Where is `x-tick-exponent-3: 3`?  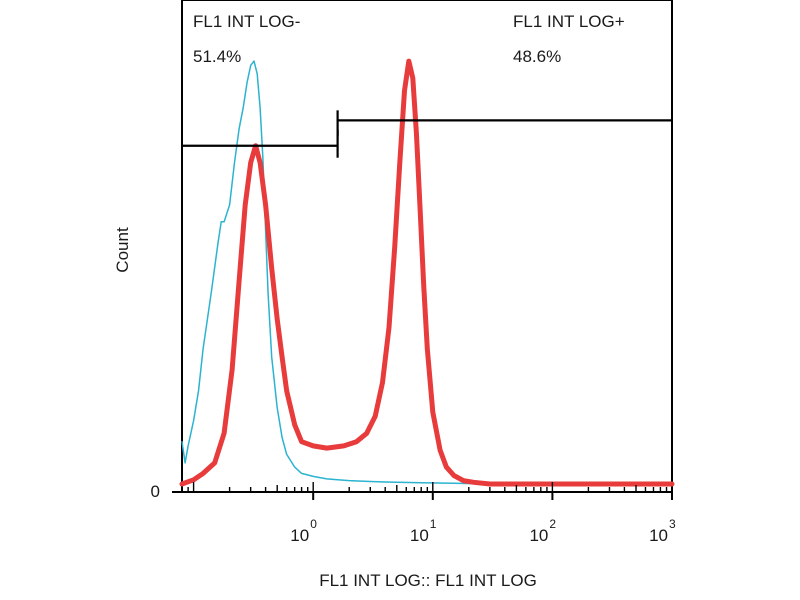 x-tick-exponent-3: 3 is located at coordinates (672, 524).